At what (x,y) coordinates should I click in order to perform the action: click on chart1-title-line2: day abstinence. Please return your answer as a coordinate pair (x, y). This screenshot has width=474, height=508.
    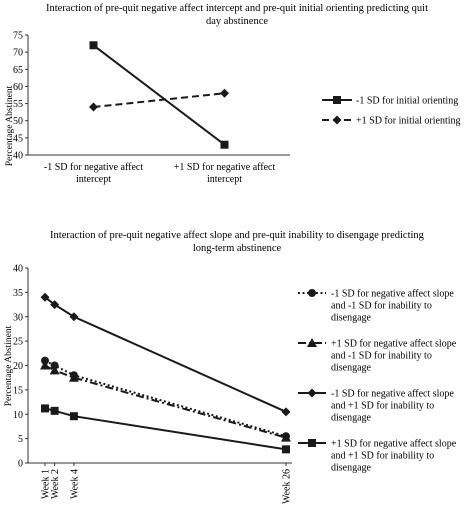
    Looking at the image, I should click on (237, 21).